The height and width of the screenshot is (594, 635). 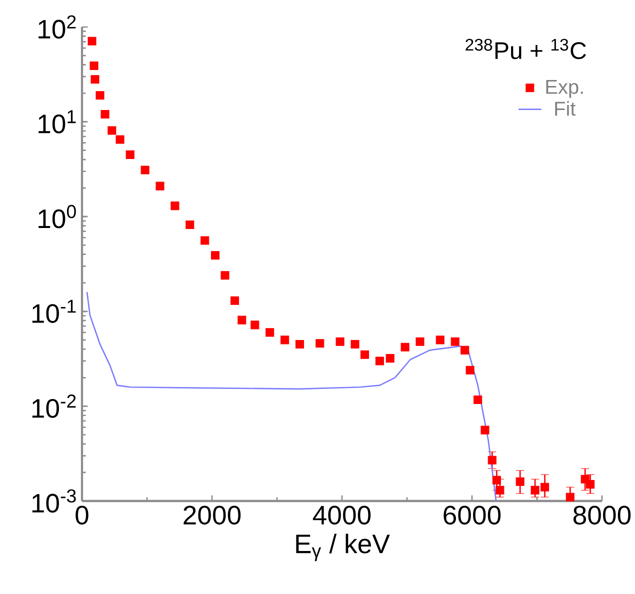 What do you see at coordinates (565, 108) in the screenshot?
I see `legend-label: Fit` at bounding box center [565, 108].